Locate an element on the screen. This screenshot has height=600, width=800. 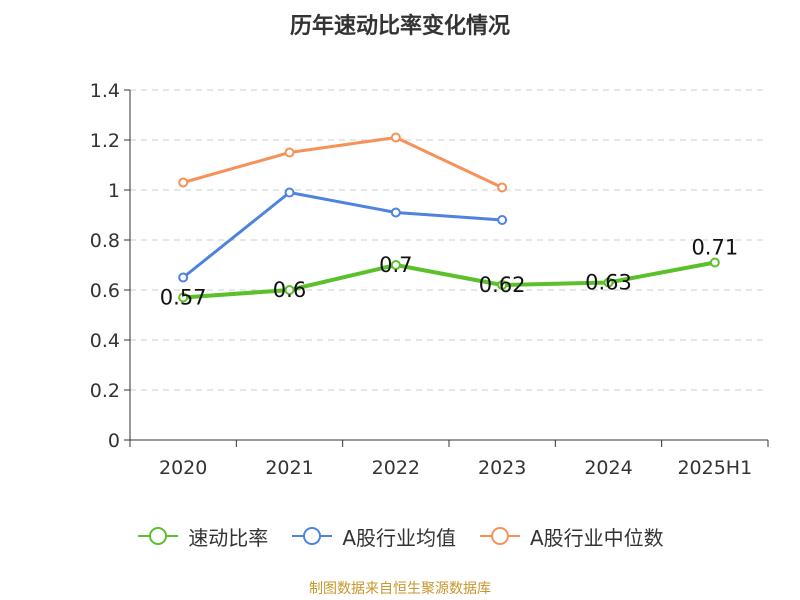
y-tick-label: 0.2 is located at coordinates (105, 391).